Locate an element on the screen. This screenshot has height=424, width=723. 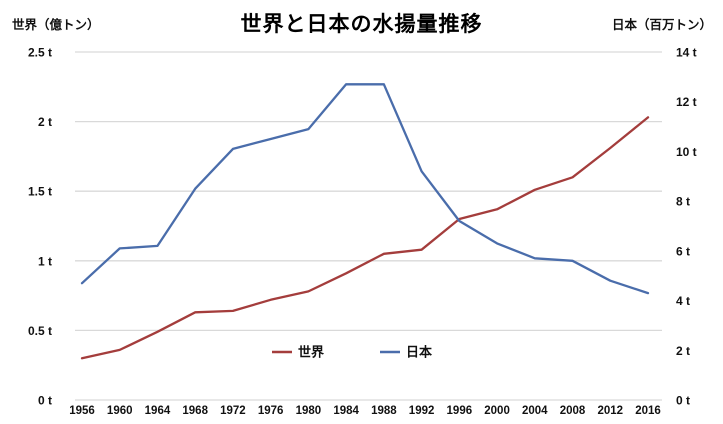
left-axis-tick-label: 1.5 t is located at coordinates (40, 192).